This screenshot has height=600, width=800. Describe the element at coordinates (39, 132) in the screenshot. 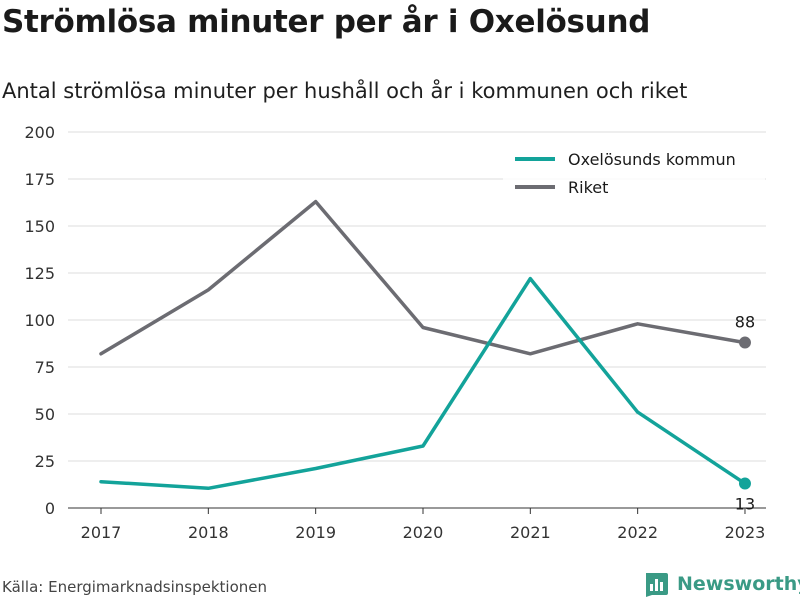

I see `y-tick-label: 200` at that location.